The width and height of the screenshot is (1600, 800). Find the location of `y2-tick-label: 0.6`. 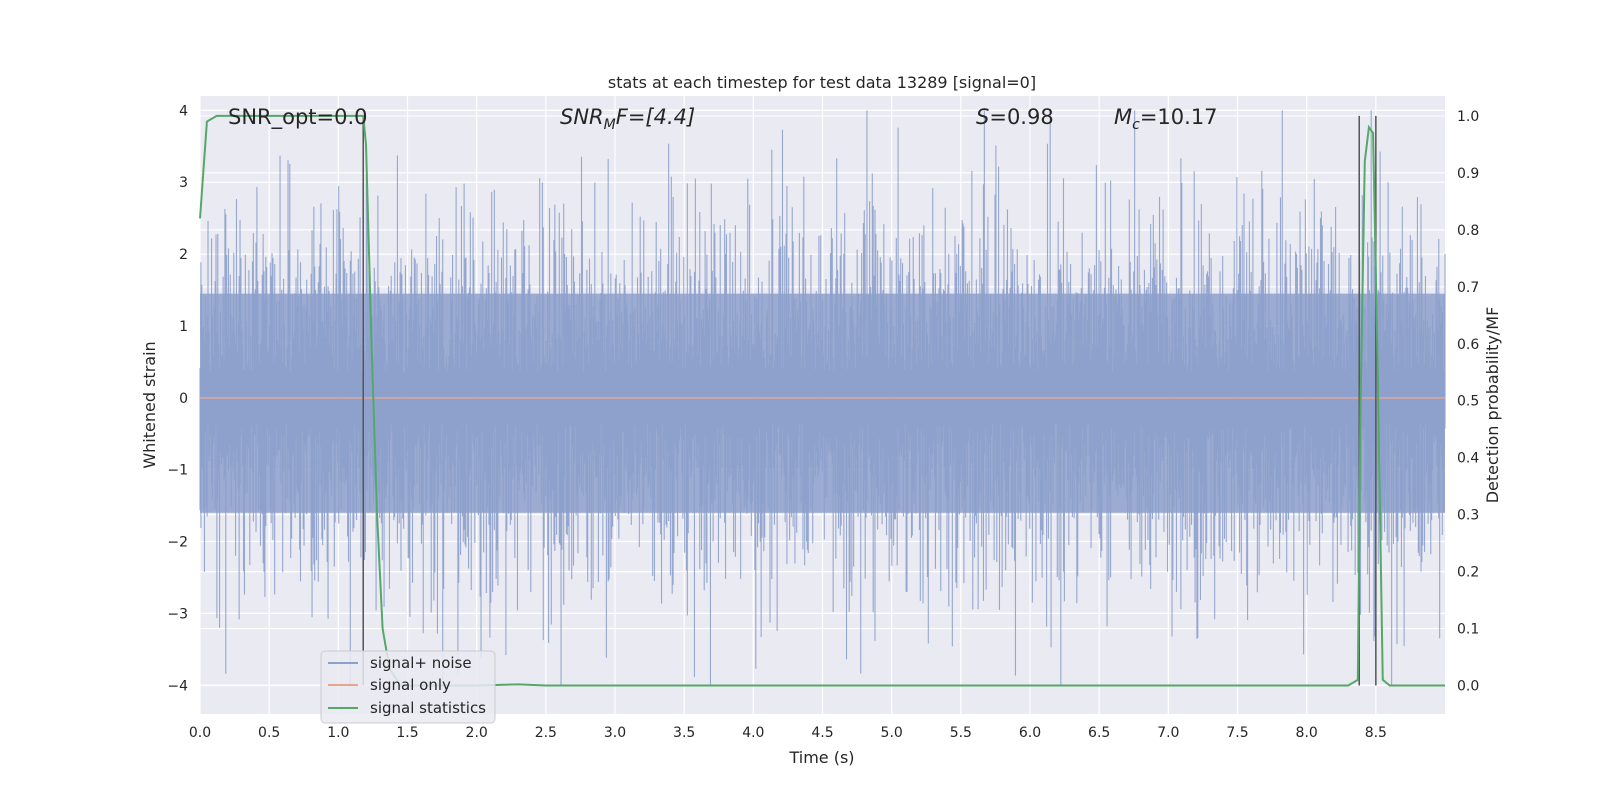

y2-tick-label: 0.6 is located at coordinates (1468, 345).